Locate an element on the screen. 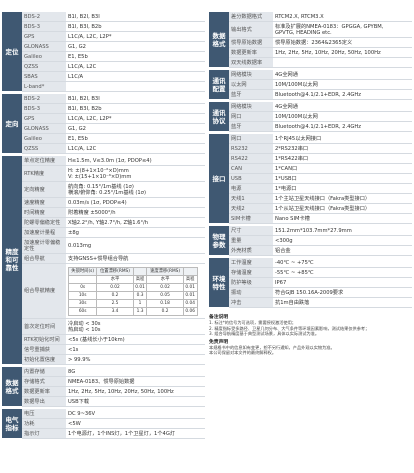 The width and height of the screenshot is (414, 473). value-text: E1, E5b is located at coordinates (78, 56).